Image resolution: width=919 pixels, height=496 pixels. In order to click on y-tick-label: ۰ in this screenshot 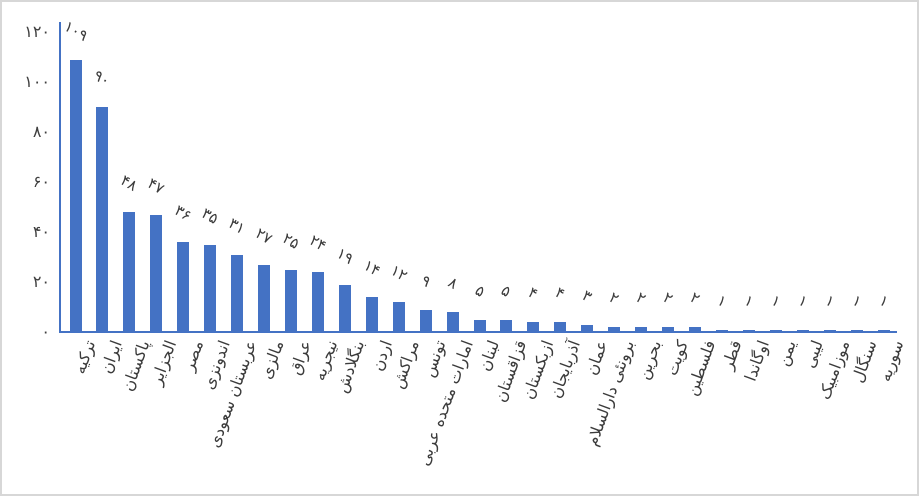, I will do `click(45, 331)`.